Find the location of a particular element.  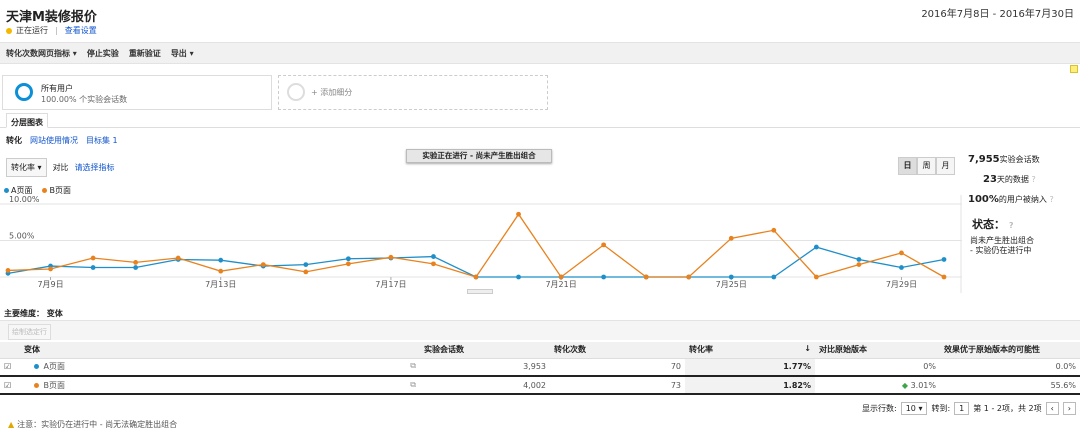

rate-cell: 1.82% is located at coordinates (750, 385).